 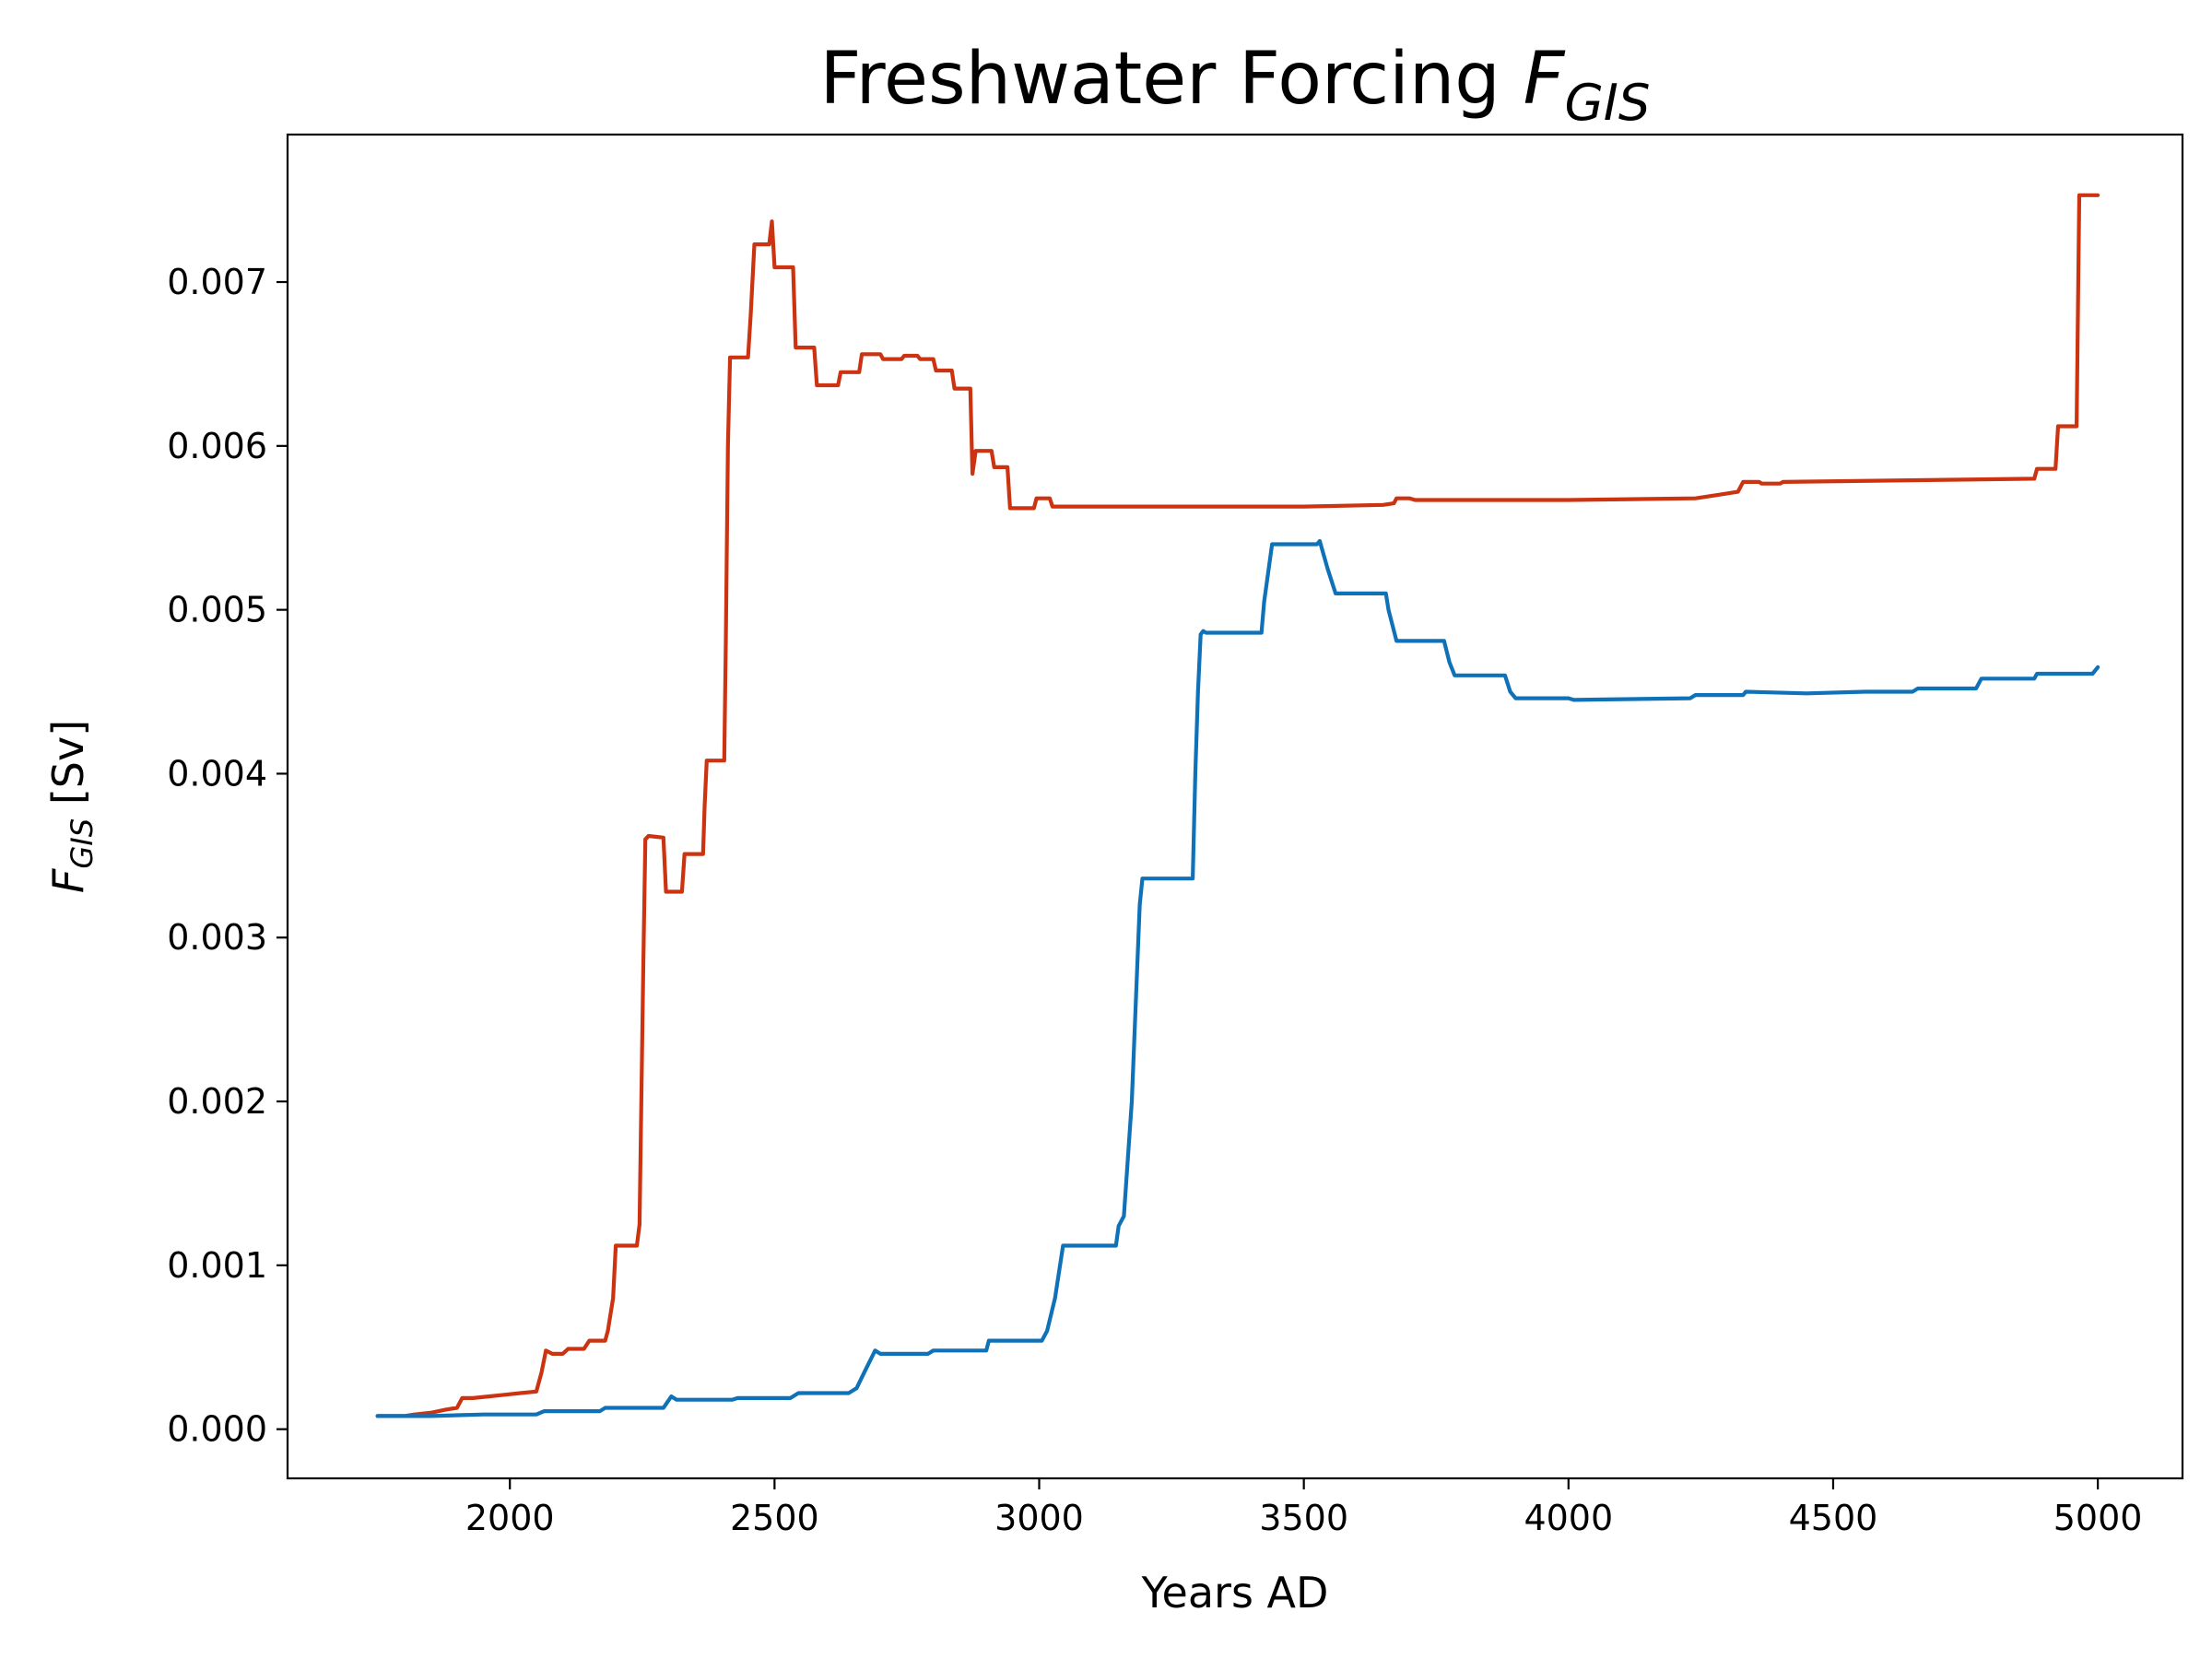 What do you see at coordinates (1607, 102) in the screenshot?
I see `chart-title-subscript: GIS` at bounding box center [1607, 102].